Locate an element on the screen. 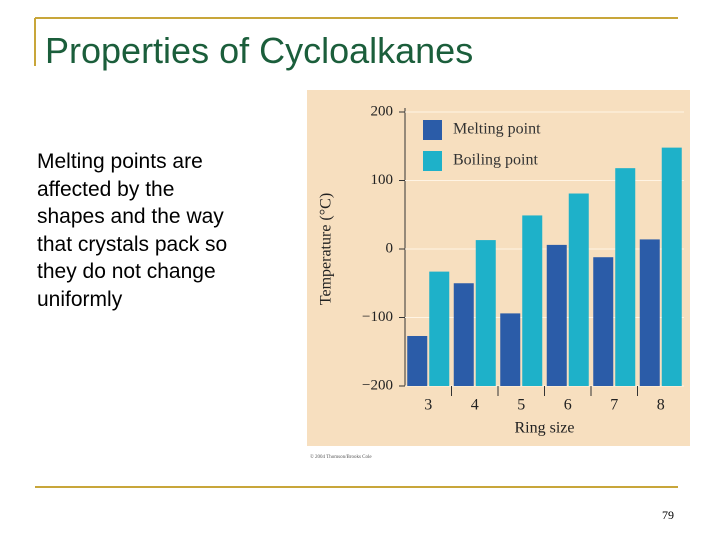 This screenshot has height=540, width=720. body-line: affected by the is located at coordinates (106, 189).